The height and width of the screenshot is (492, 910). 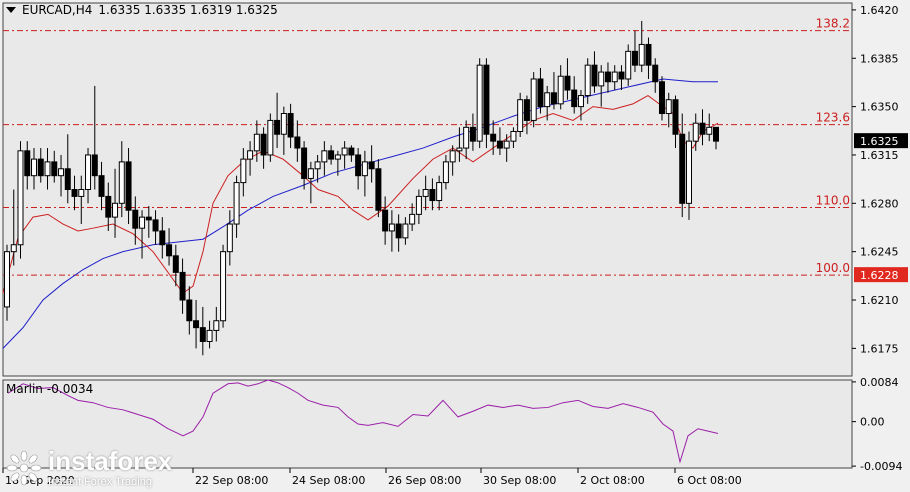 I want to click on indicator-name: Marlin, so click(x=24, y=389).